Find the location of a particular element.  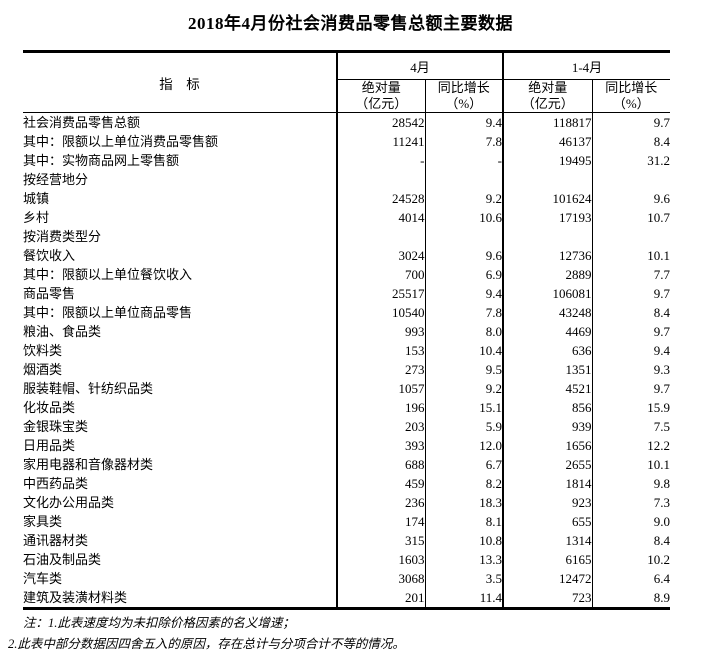

page-title: 2018年4月份社会消费品零售总额主要数据 is located at coordinates (350, 23).